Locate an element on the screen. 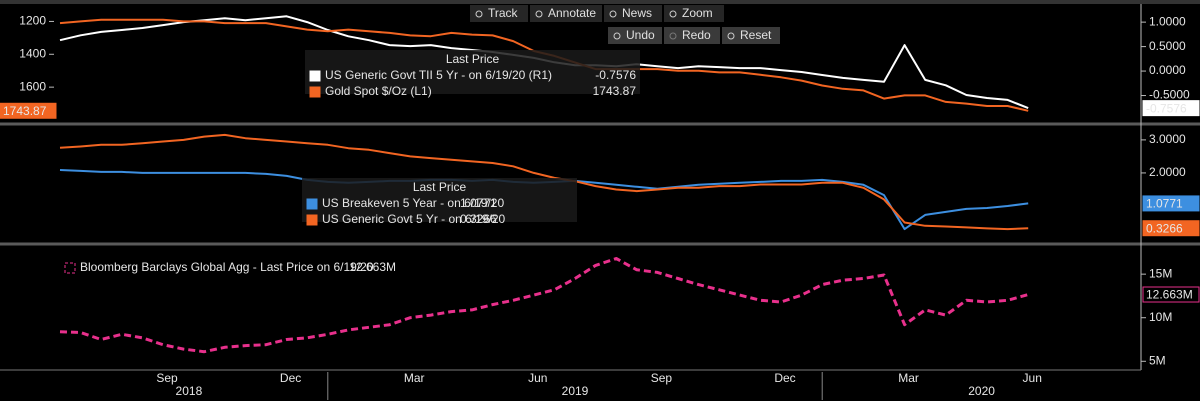 This screenshot has width=1200, height=401. last-value-label: -0.7576 is located at coordinates (1166, 108).